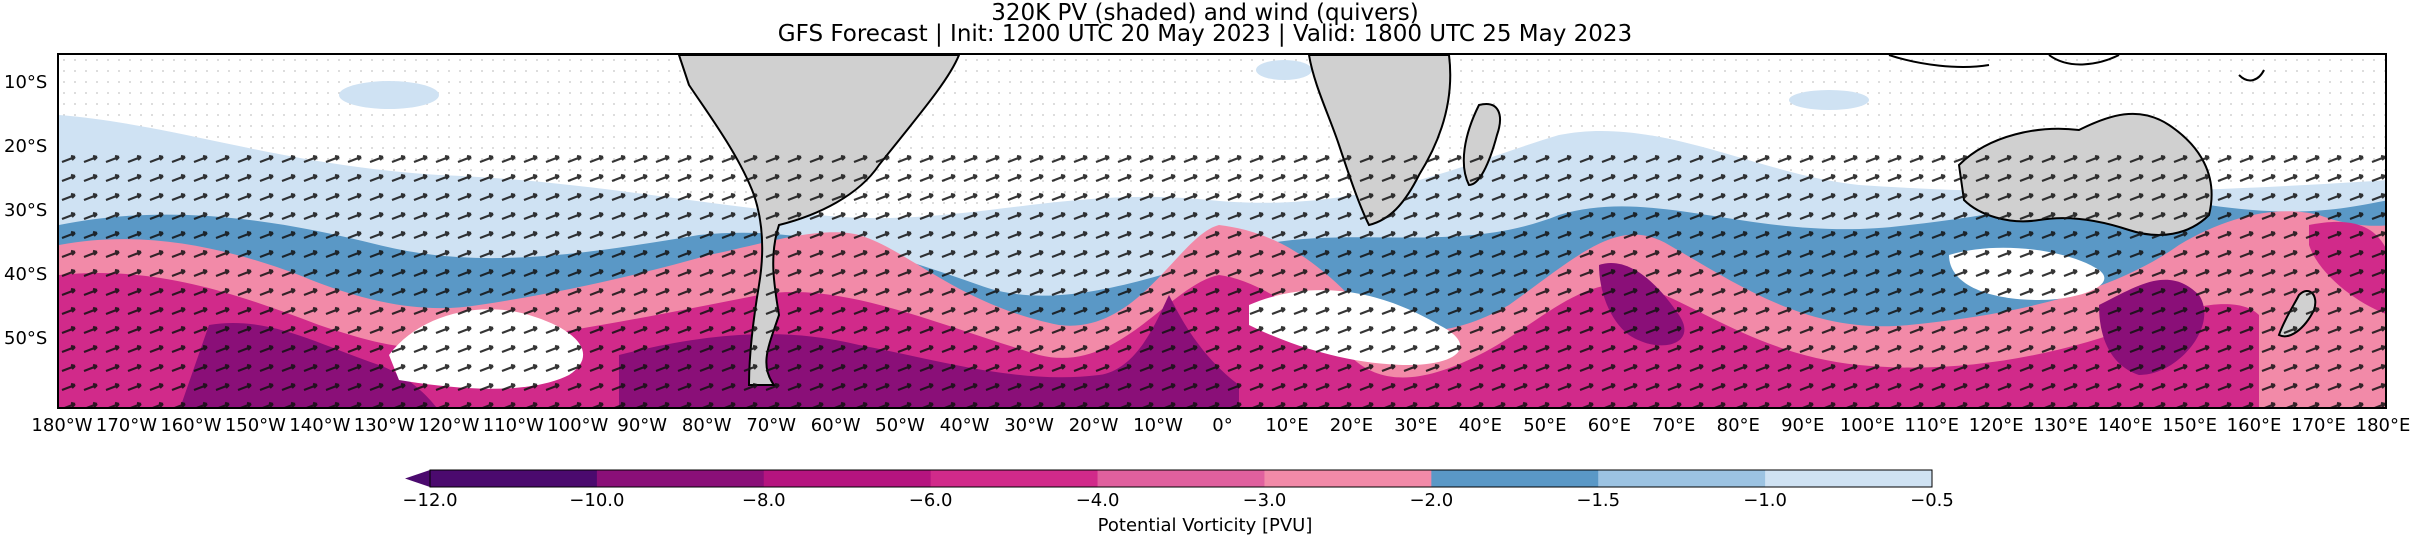 Image resolution: width=2410 pixels, height=536 pixels. What do you see at coordinates (1264, 500) in the screenshot?
I see `colorbar-tick-label: −3.0` at bounding box center [1264, 500].